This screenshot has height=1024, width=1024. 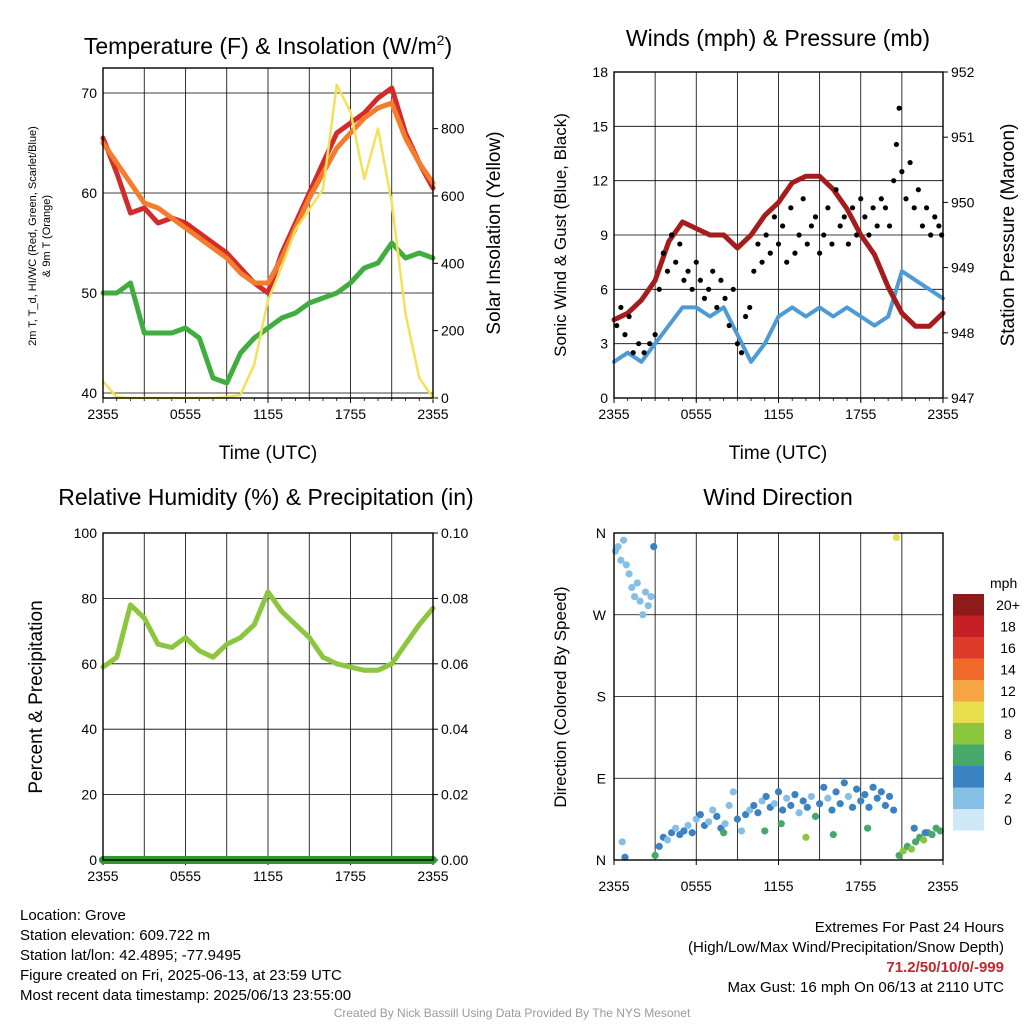 What do you see at coordinates (560, 235) in the screenshot?
I see `wind-y-label: Sonic Wind & Gust (Blue, Black)` at bounding box center [560, 235].